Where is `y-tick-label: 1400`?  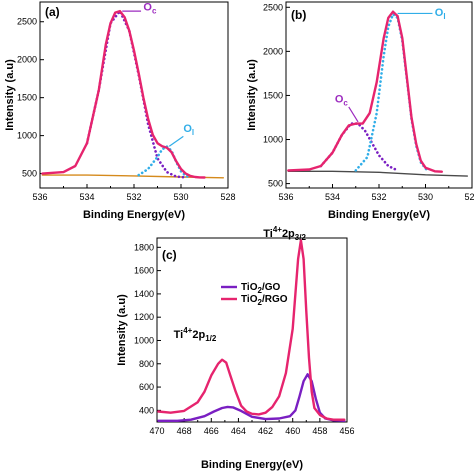
y-tick-label: 1400 is located at coordinates (144, 294).